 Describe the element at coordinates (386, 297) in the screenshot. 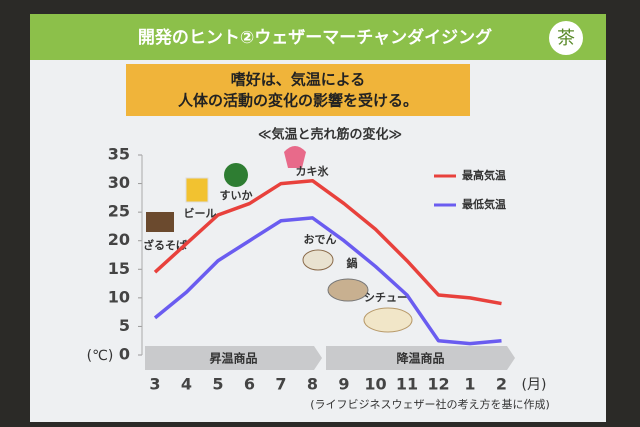

I see `annotation: シチュー` at that location.